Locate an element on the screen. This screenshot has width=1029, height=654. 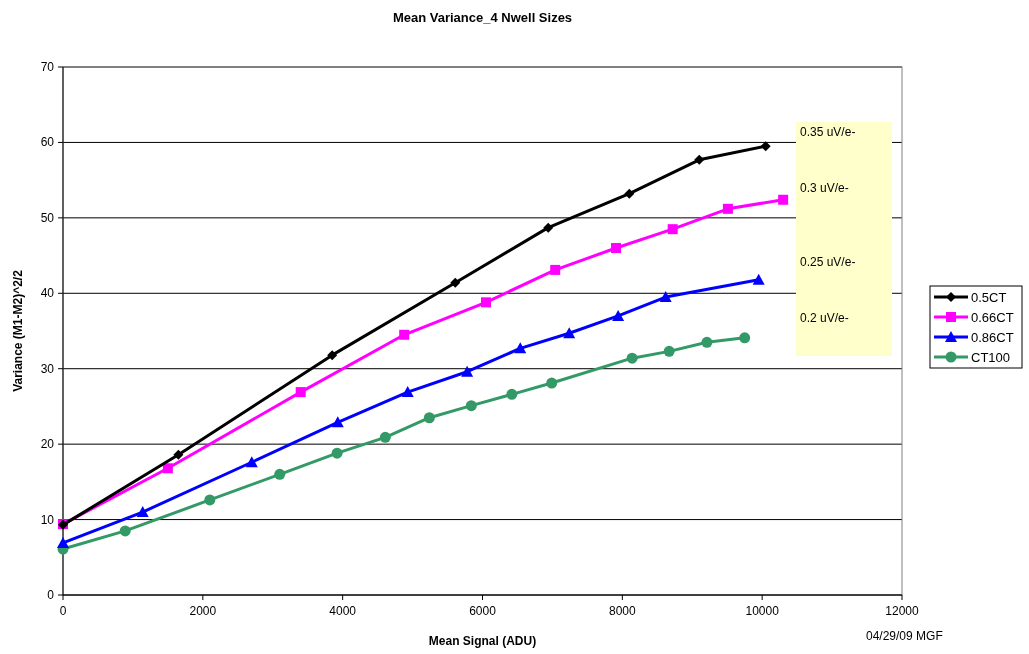
chart-title: Mean Variance_4 Nwell Sizes is located at coordinates (482, 17).